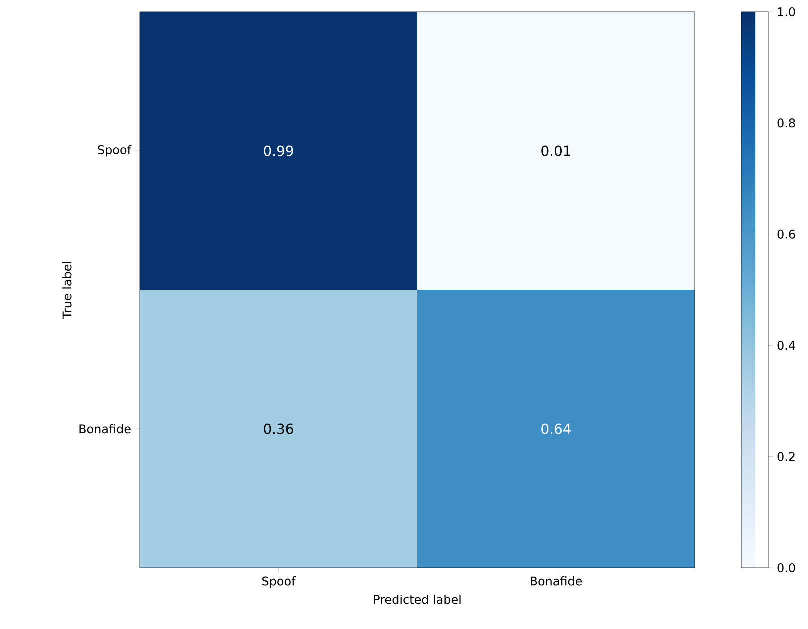  Describe the element at coordinates (786, 457) in the screenshot. I see `color-bar-label: 0.2` at that location.